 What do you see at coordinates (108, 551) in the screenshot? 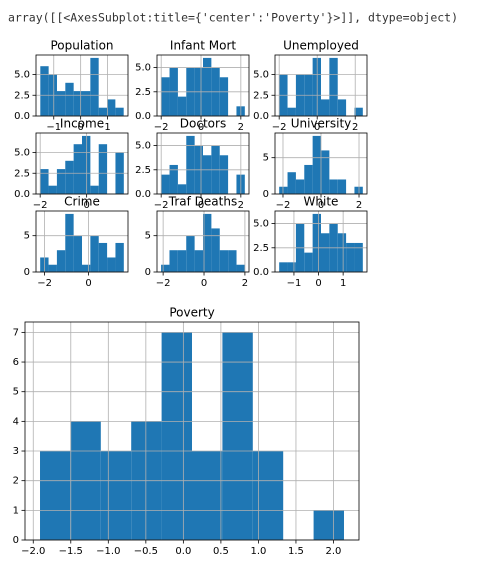
I see `x-tick-label: −1.0` at bounding box center [108, 551].